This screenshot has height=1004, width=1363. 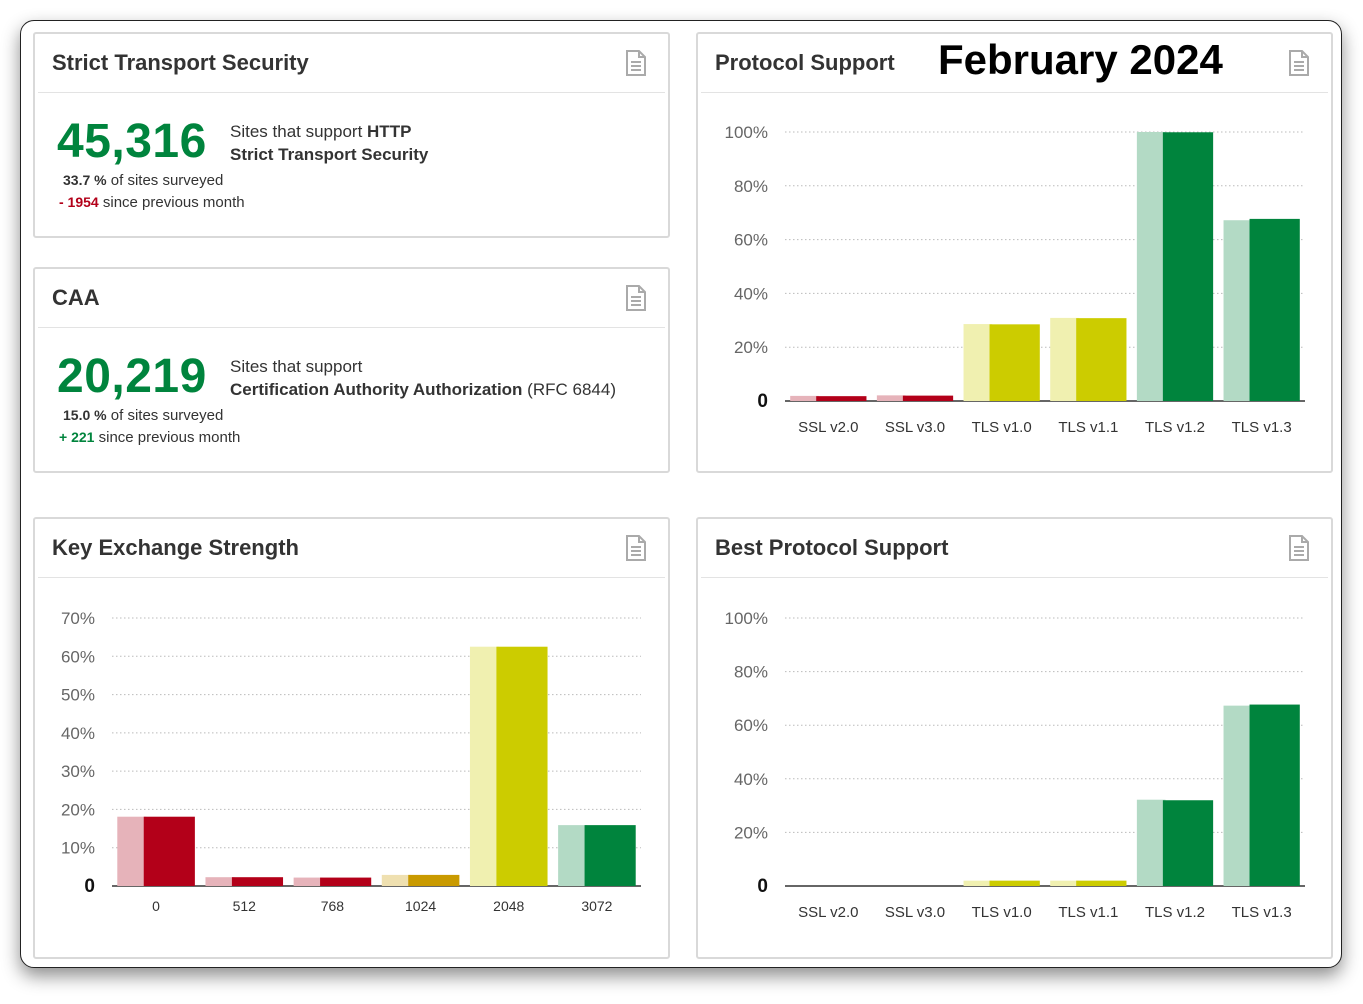 What do you see at coordinates (832, 547) in the screenshot?
I see `best-title: Best Protocol Support` at bounding box center [832, 547].